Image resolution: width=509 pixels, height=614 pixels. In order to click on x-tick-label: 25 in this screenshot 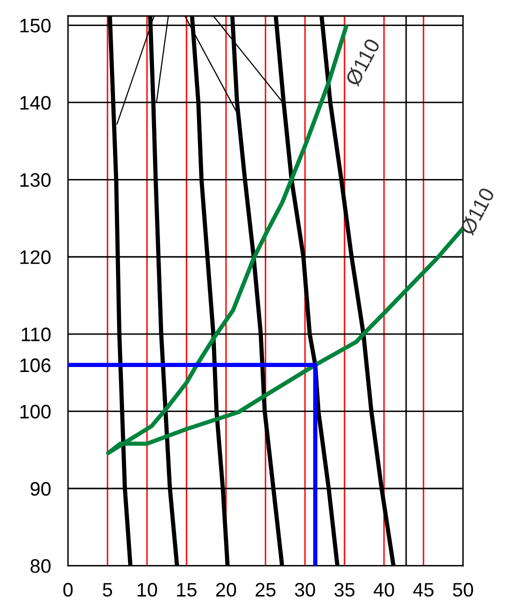, I will do `click(266, 589)`.